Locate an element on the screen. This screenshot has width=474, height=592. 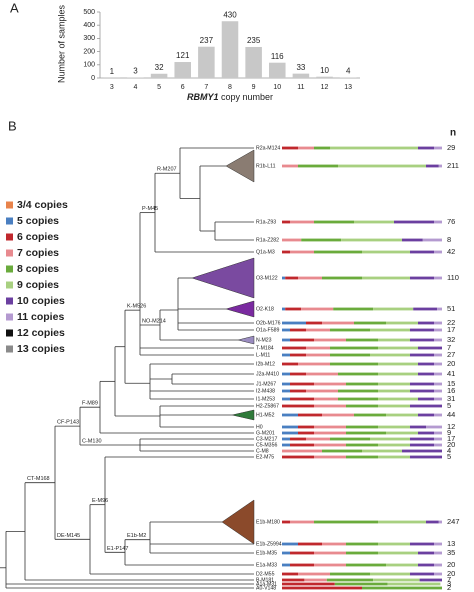
haplogroup-label: R1b-L11 is located at coordinates (266, 166).